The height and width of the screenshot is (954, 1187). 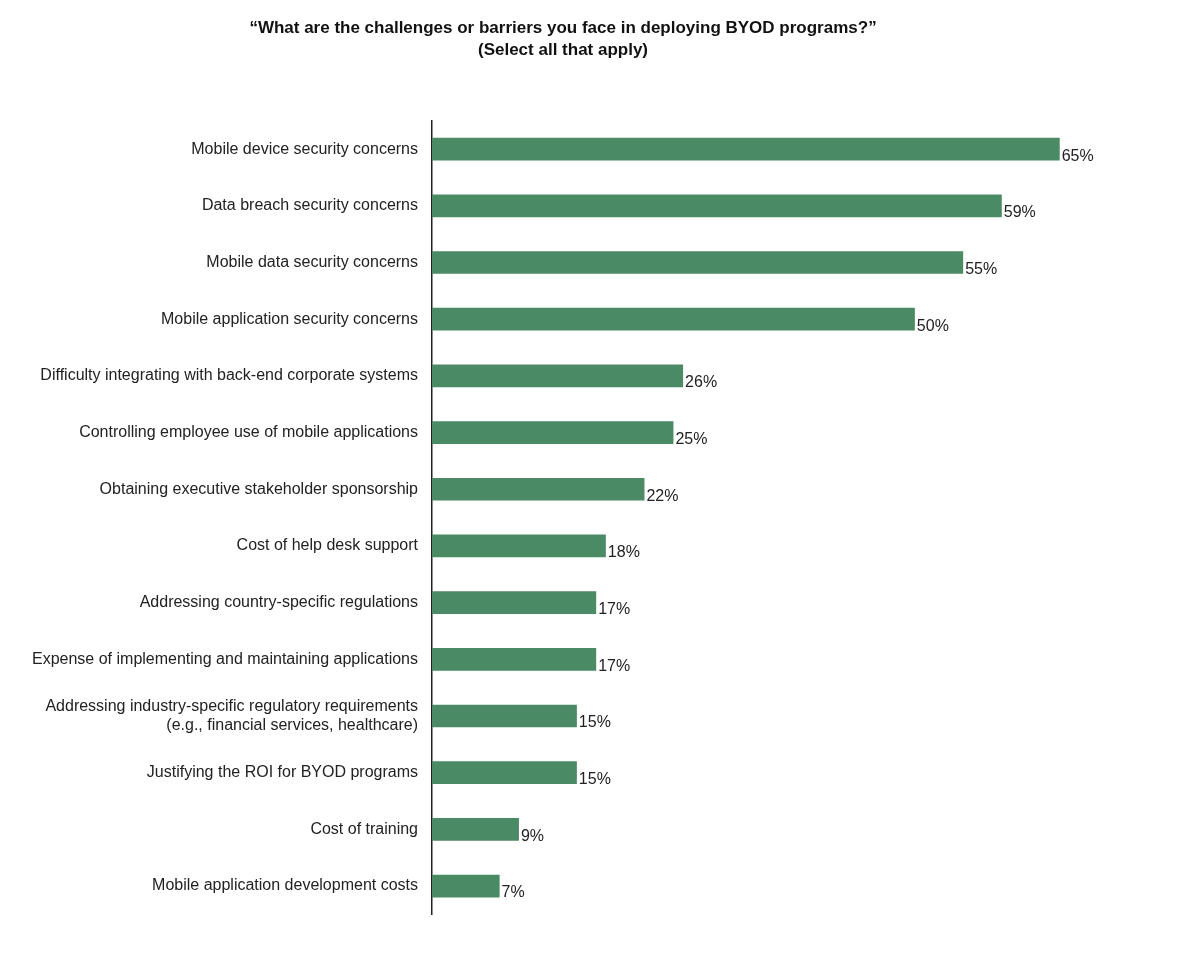 I want to click on chart-subtitle: (Select all that apply), so click(x=563, y=50).